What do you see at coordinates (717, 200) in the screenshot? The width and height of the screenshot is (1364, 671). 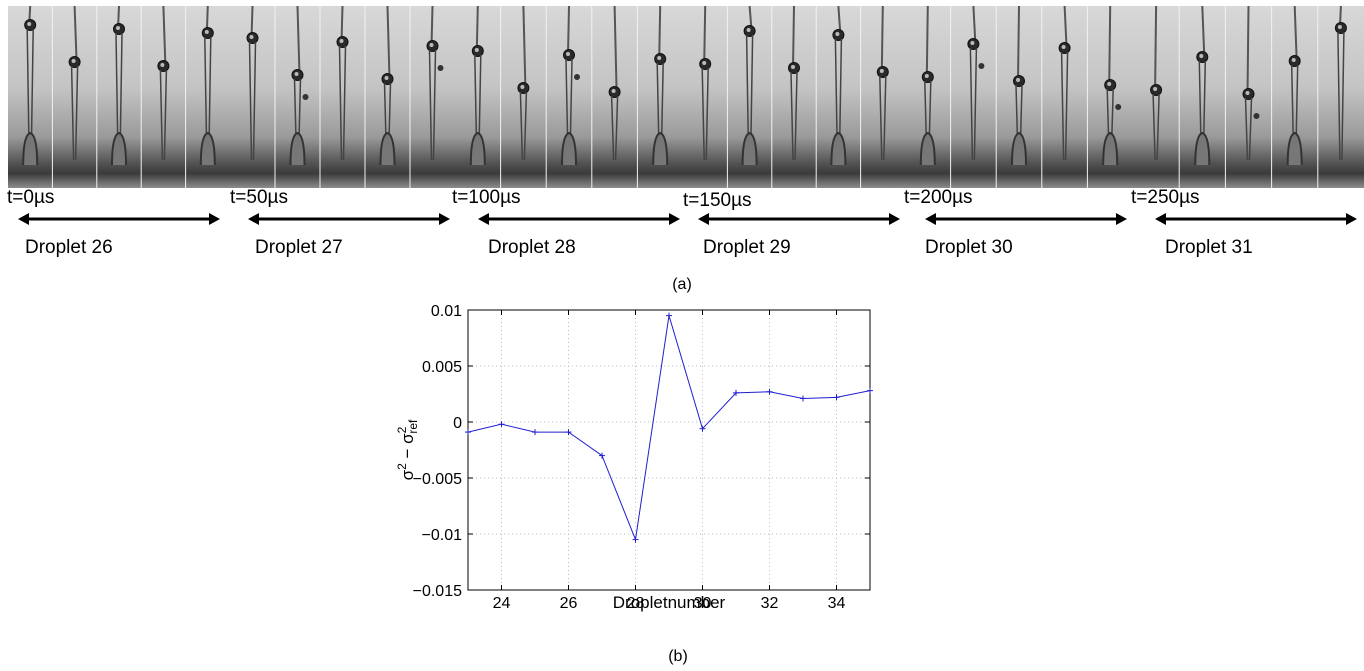 I see `time-label: t=150µs` at bounding box center [717, 200].